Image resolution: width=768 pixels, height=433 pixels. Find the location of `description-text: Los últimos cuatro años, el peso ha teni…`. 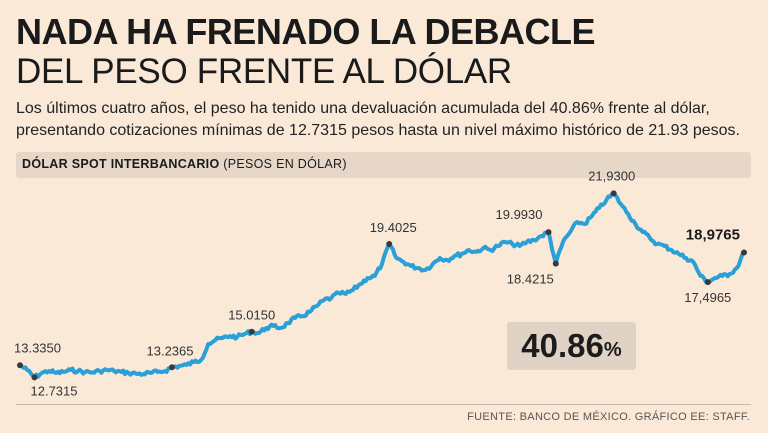

description-text: Los últimos cuatro años, el peso ha teni… is located at coordinates (378, 119).